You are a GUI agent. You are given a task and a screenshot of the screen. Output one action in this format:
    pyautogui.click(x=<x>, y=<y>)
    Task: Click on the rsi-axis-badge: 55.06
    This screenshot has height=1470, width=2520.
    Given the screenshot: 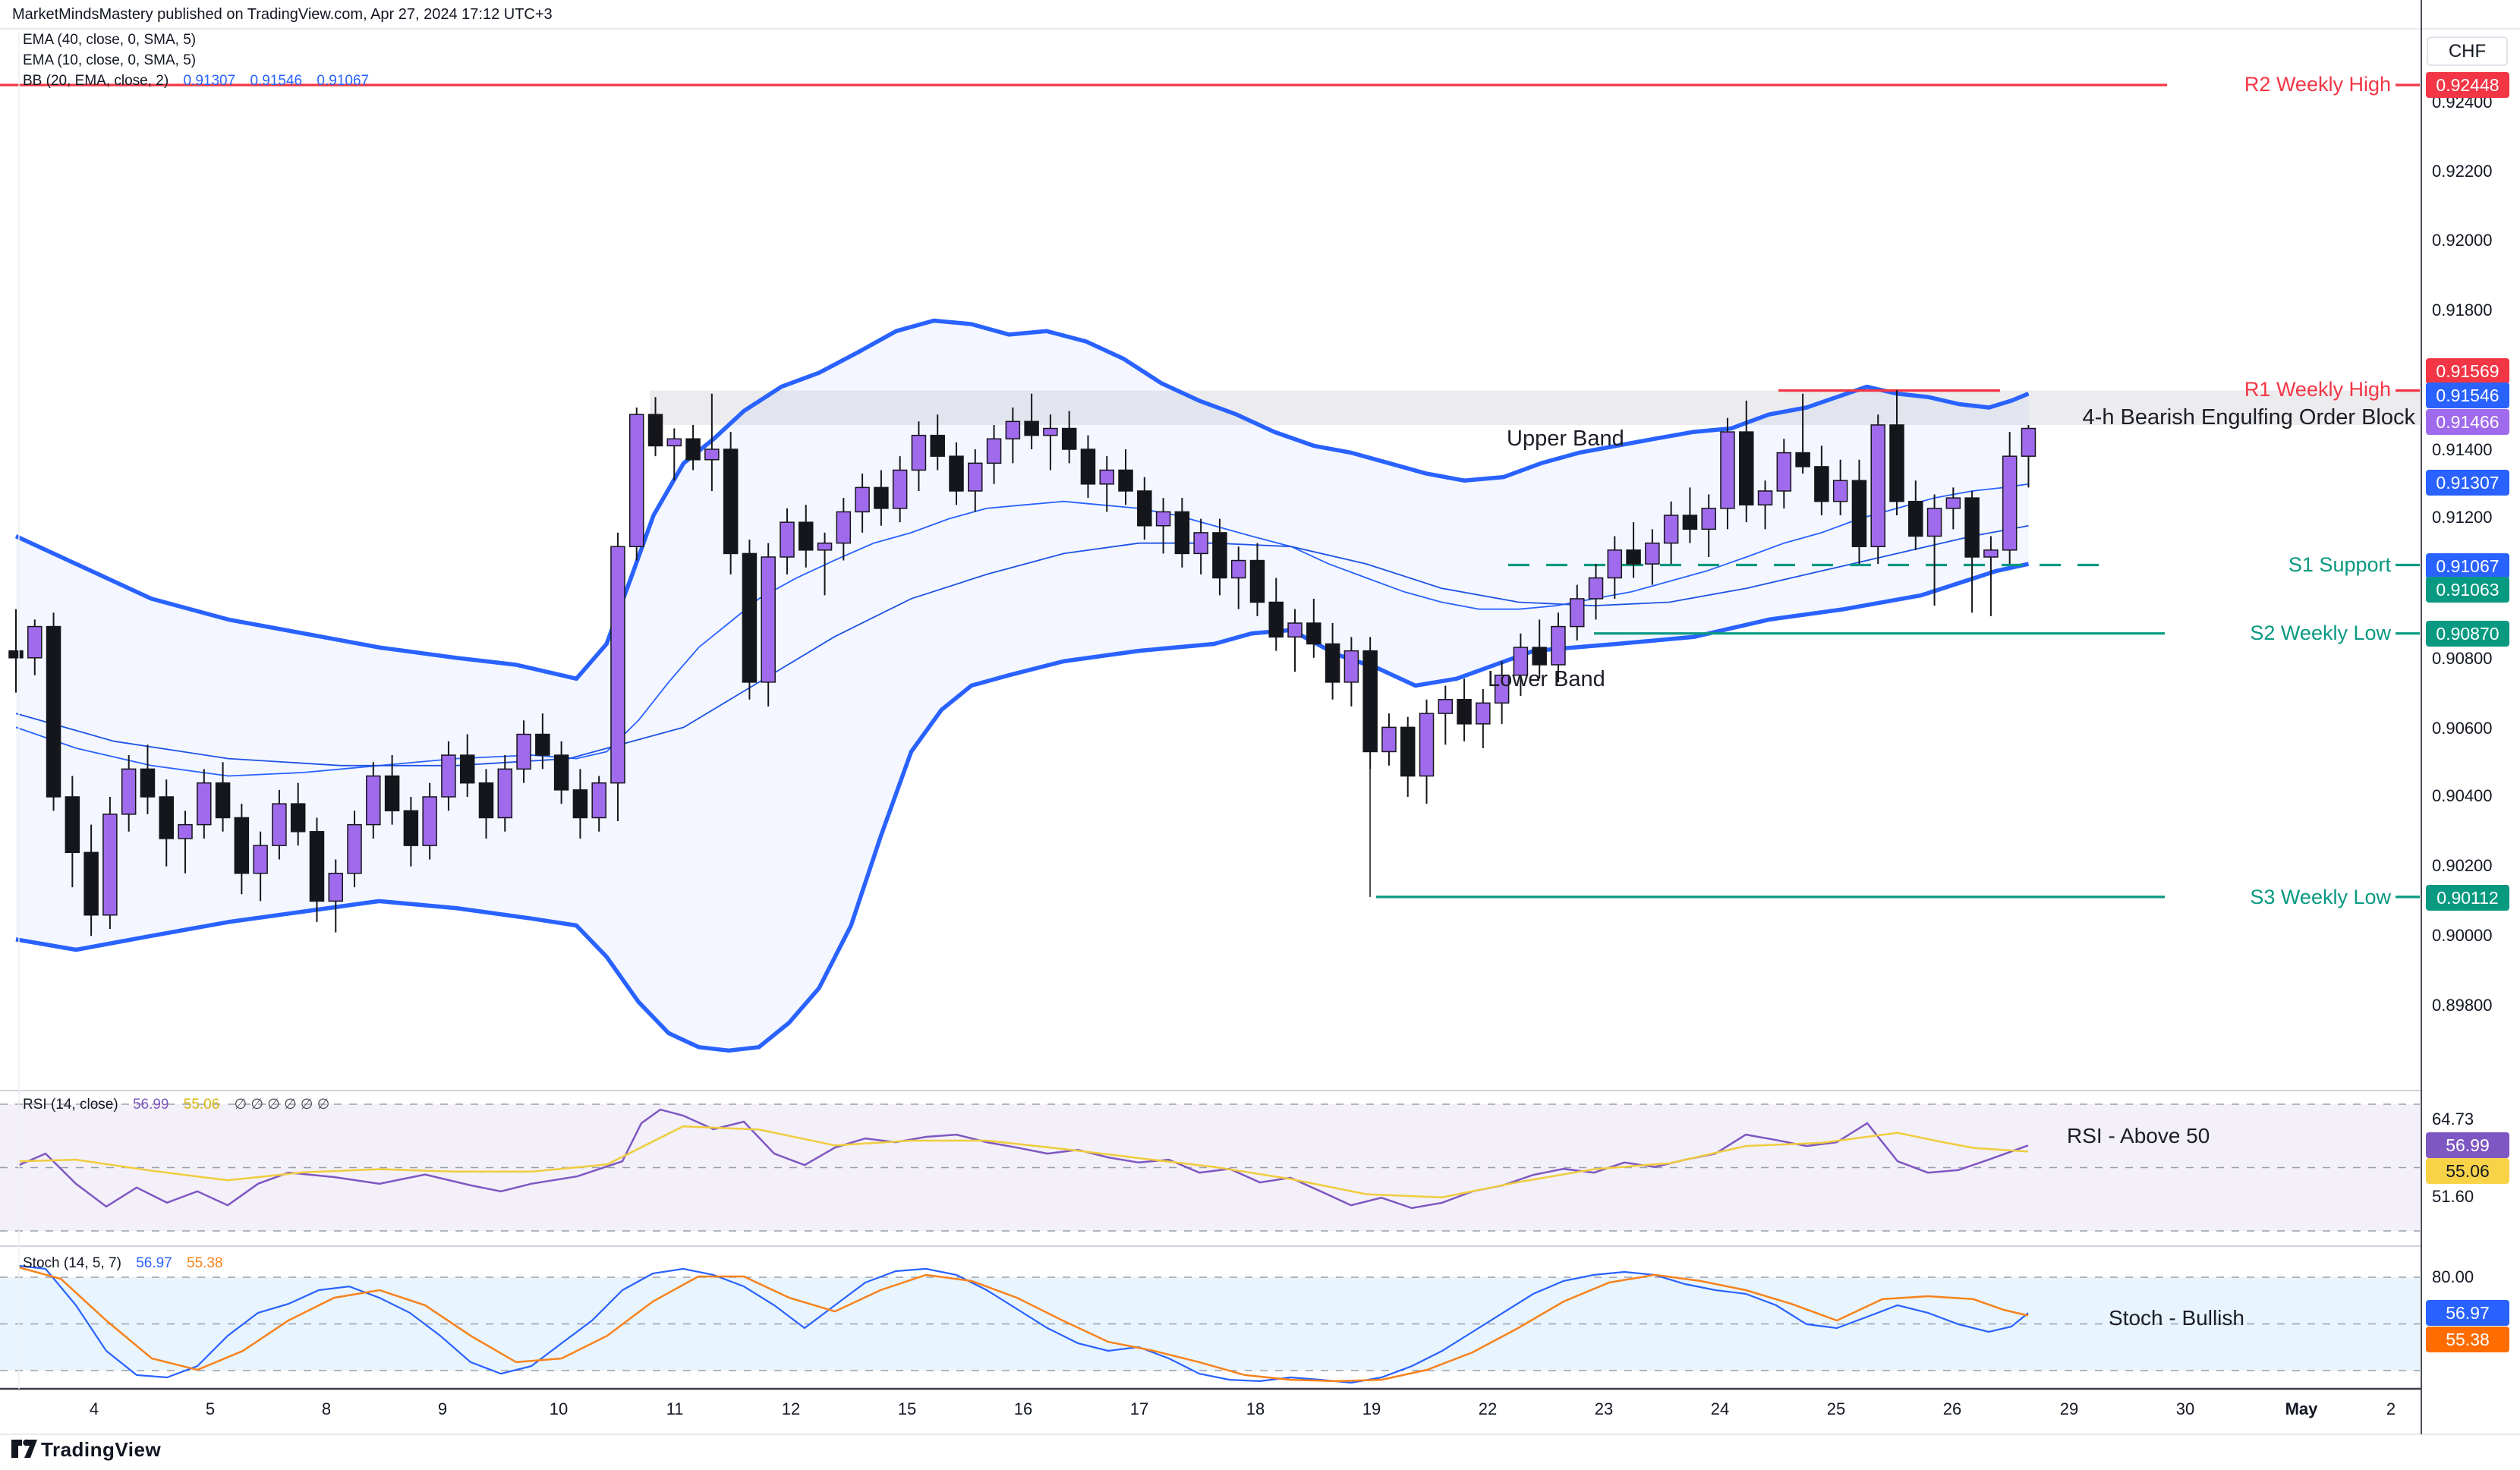 What is the action you would take?
    pyautogui.click(x=2467, y=1171)
    